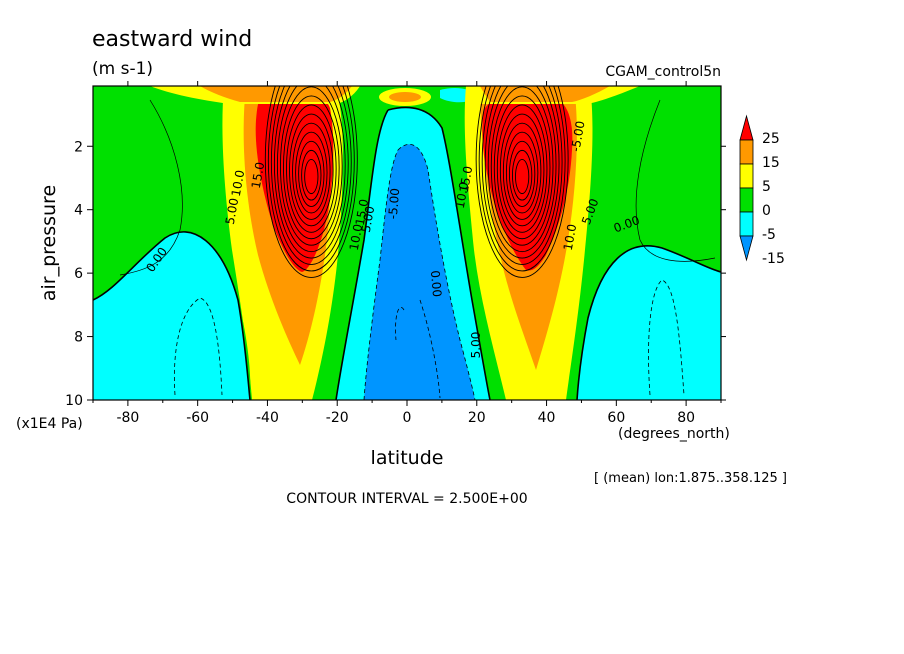 This screenshot has height=654, width=904. Describe the element at coordinates (78, 338) in the screenshot. I see `y-tick-label-3: 8` at that location.